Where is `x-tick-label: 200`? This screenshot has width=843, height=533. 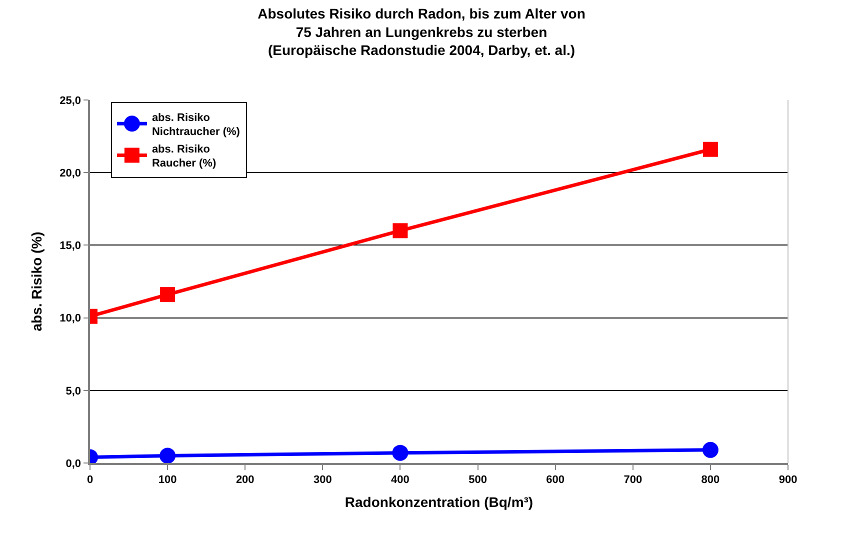
x-tick-label: 200 is located at coordinates (245, 480).